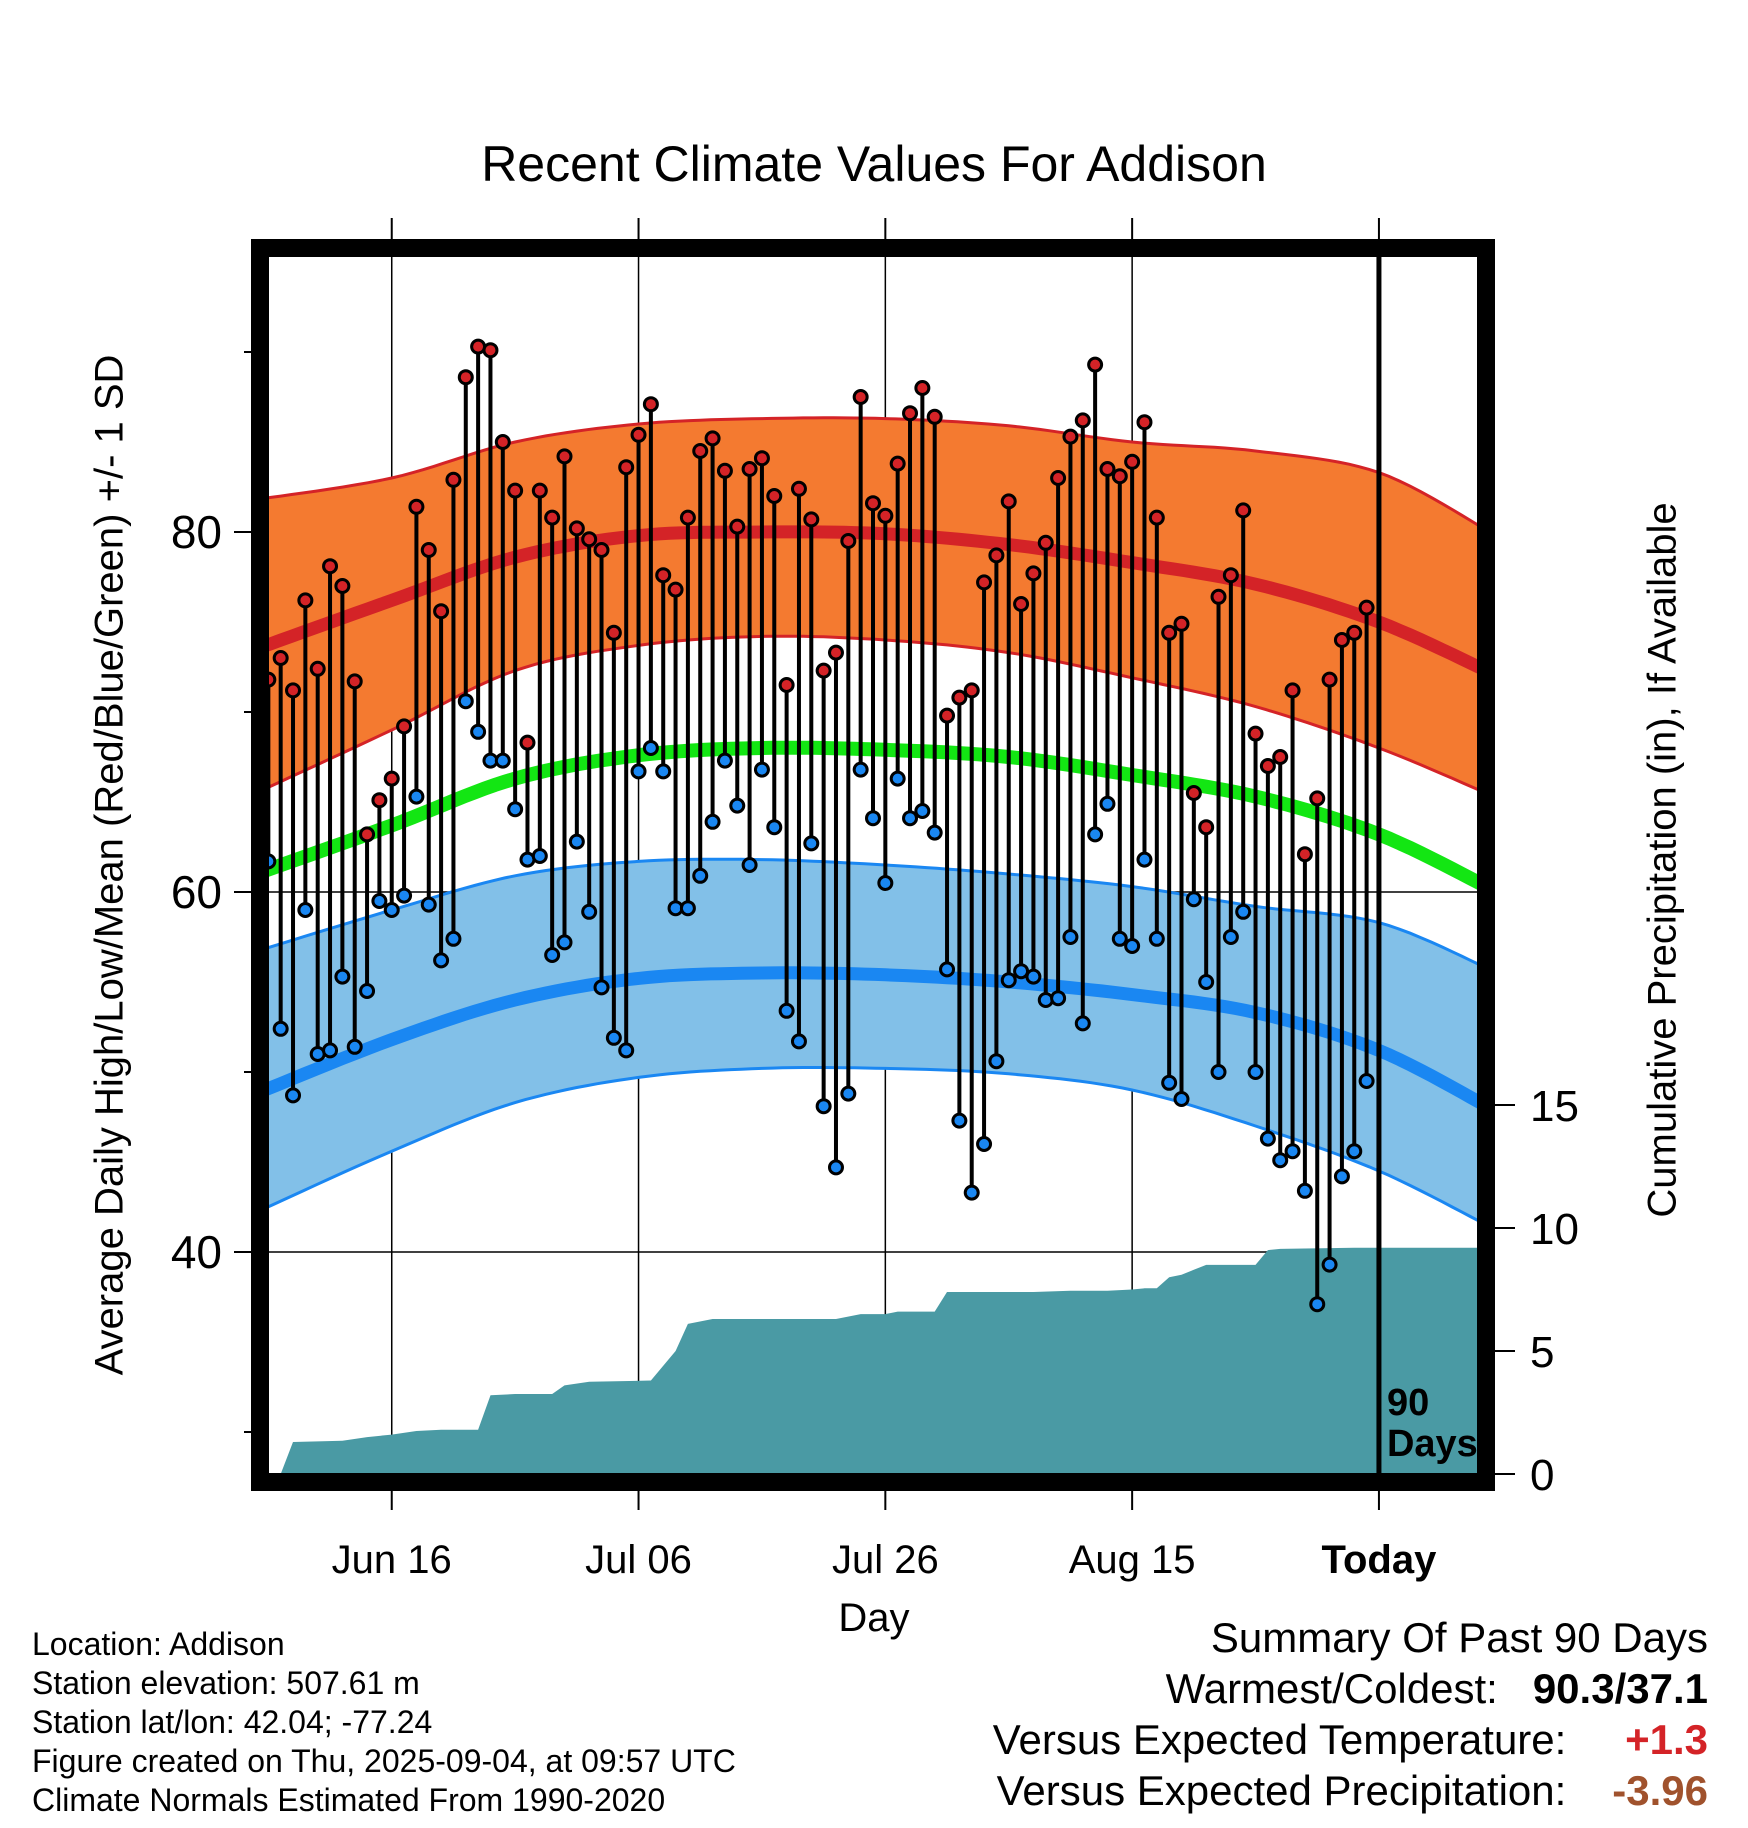 The image size is (1748, 1828). What do you see at coordinates (1132, 1560) in the screenshot?
I see `x-tick-label: Aug 15` at bounding box center [1132, 1560].